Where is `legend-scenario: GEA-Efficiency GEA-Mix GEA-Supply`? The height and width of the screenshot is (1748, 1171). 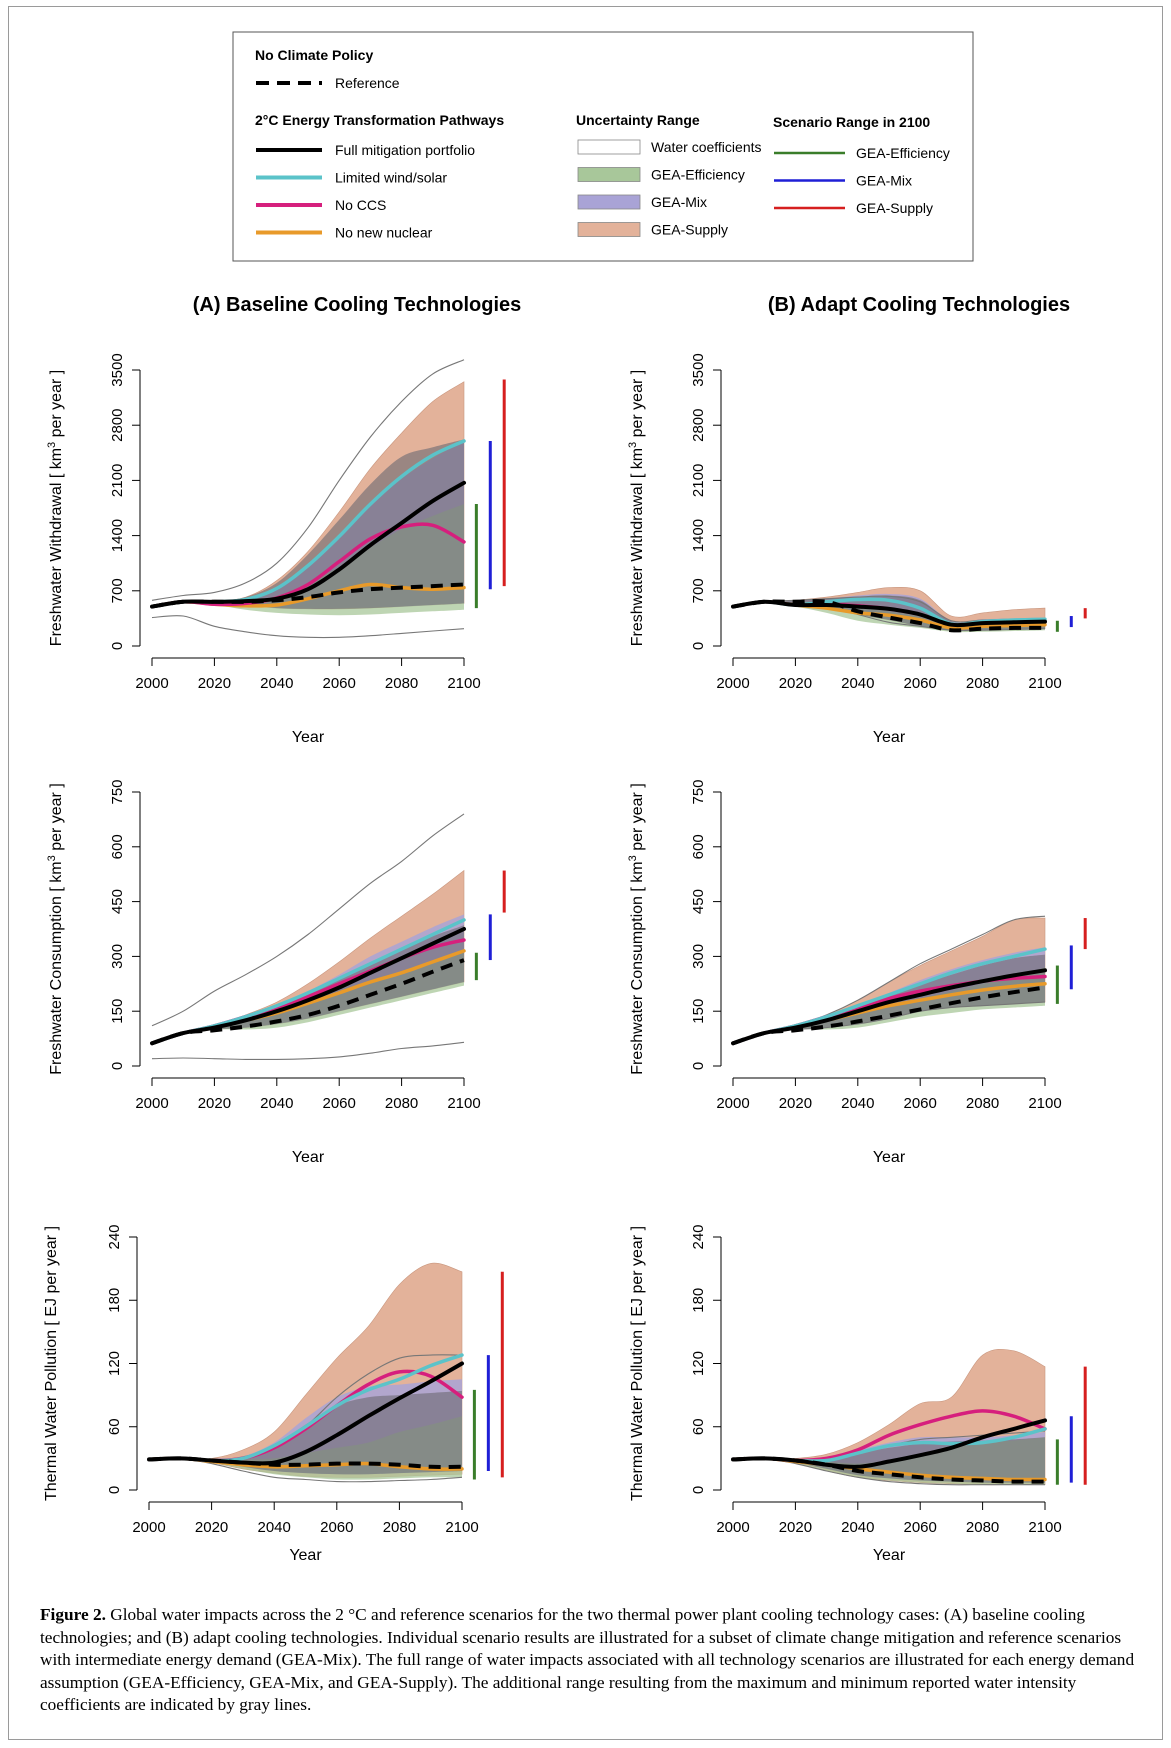
legend-scenario: GEA-Efficiency GEA-Mix GEA-Supply is located at coordinates (862, 180).